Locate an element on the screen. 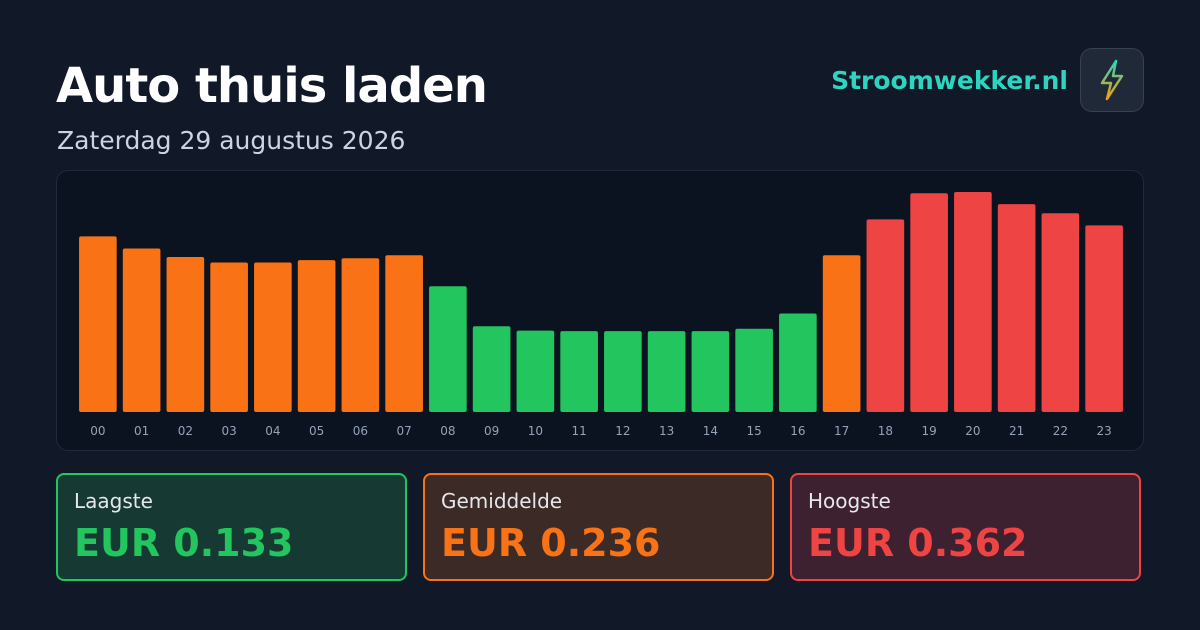 The image size is (1200, 630). stat-card: Laagste EUR 0.133 is located at coordinates (231, 527).